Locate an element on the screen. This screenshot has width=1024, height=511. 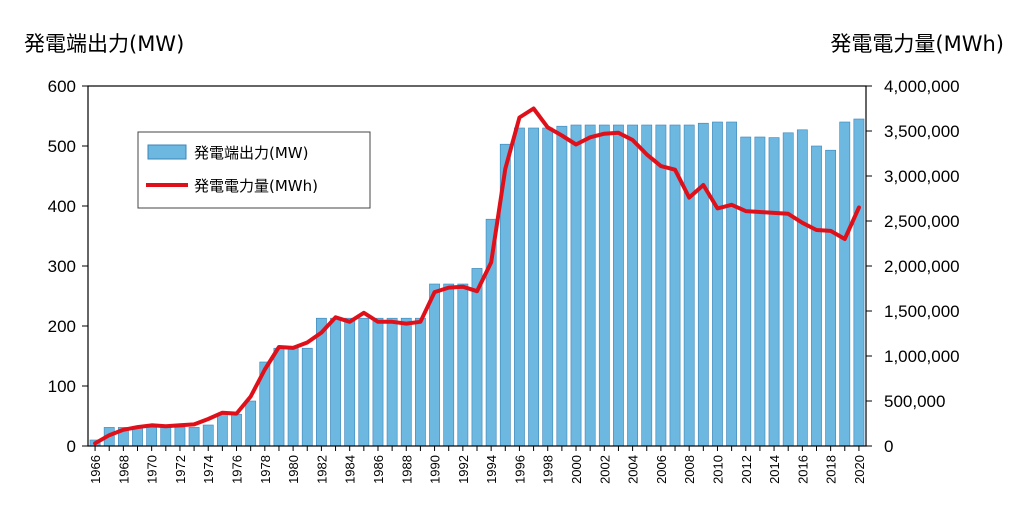
left-tick-label: 400 is located at coordinates (62, 206).